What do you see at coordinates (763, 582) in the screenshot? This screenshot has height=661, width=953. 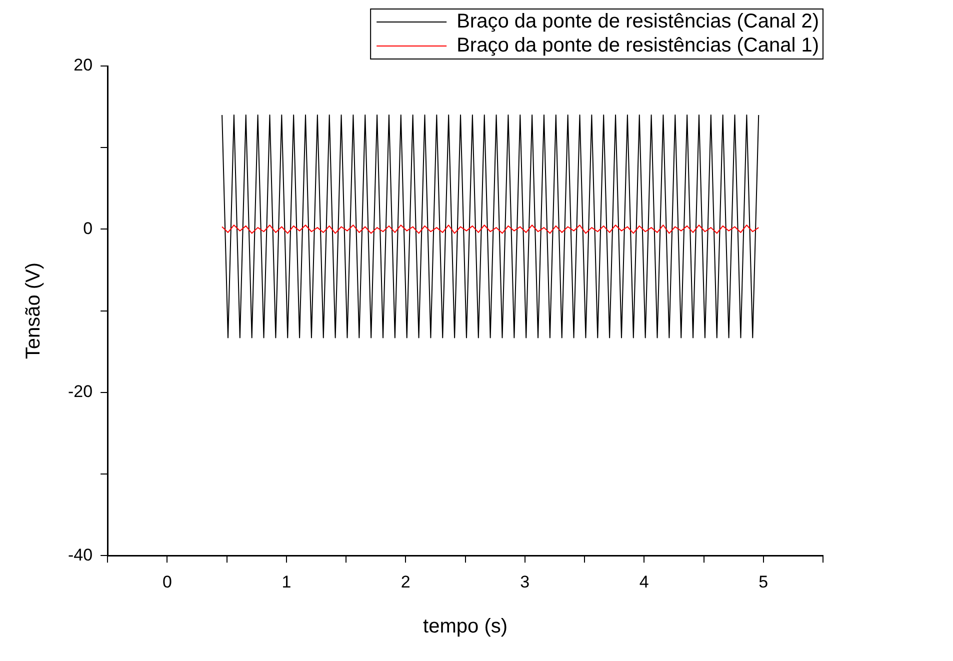 I see `x-tick-label: 5` at bounding box center [763, 582].